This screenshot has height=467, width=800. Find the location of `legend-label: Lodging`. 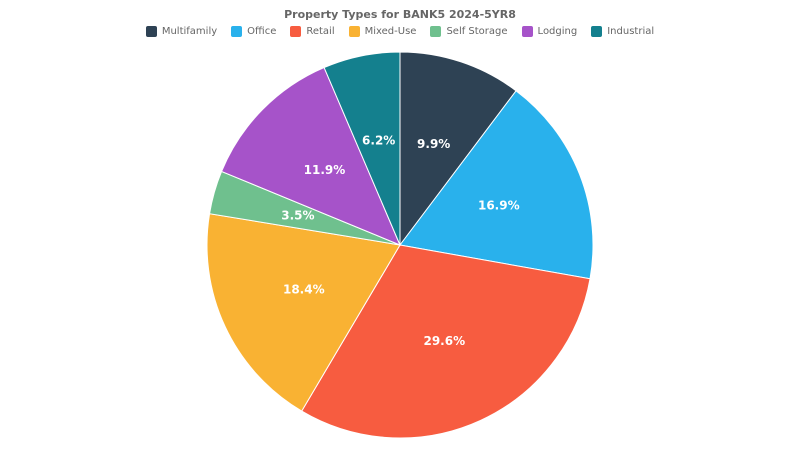

legend-label: Lodging is located at coordinates (557, 31).